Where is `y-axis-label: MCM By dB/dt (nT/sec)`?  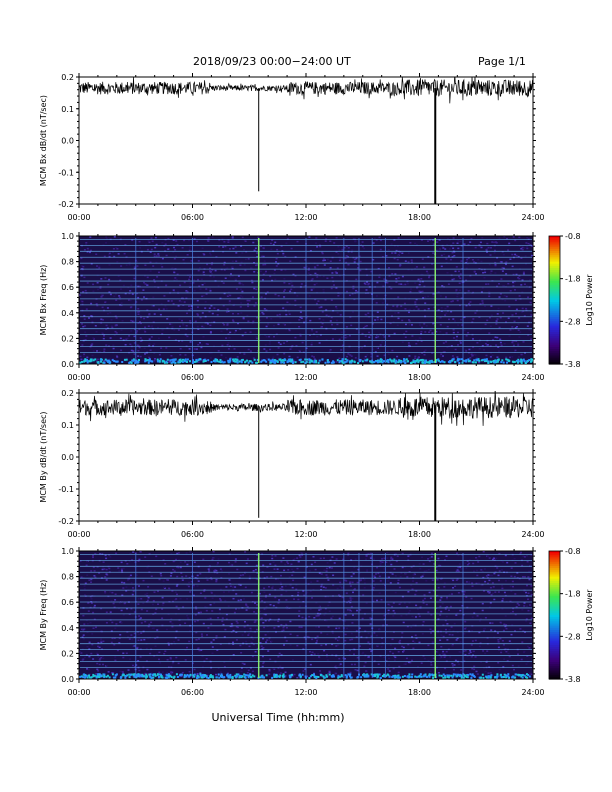 y-axis-label: MCM By dB/dt (nT/sec) is located at coordinates (43, 456).